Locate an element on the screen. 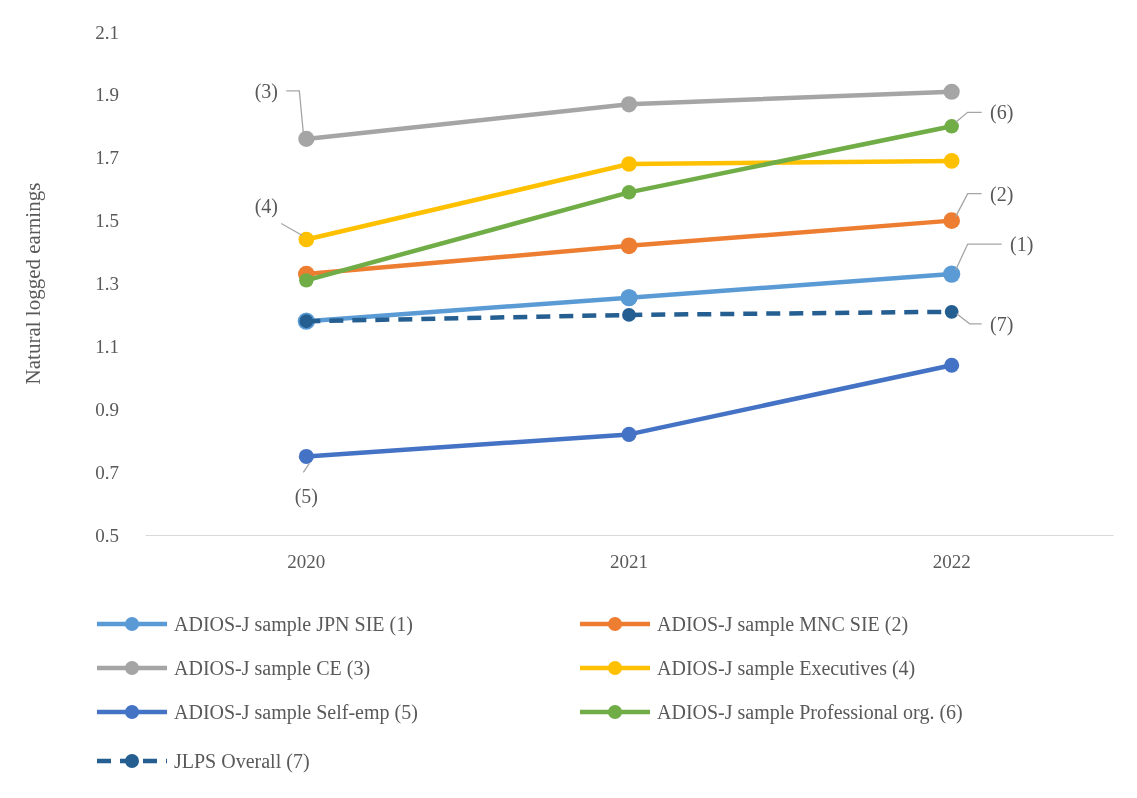 This screenshot has width=1137, height=798. y-tick-label: 0.9 is located at coordinates (107, 409).